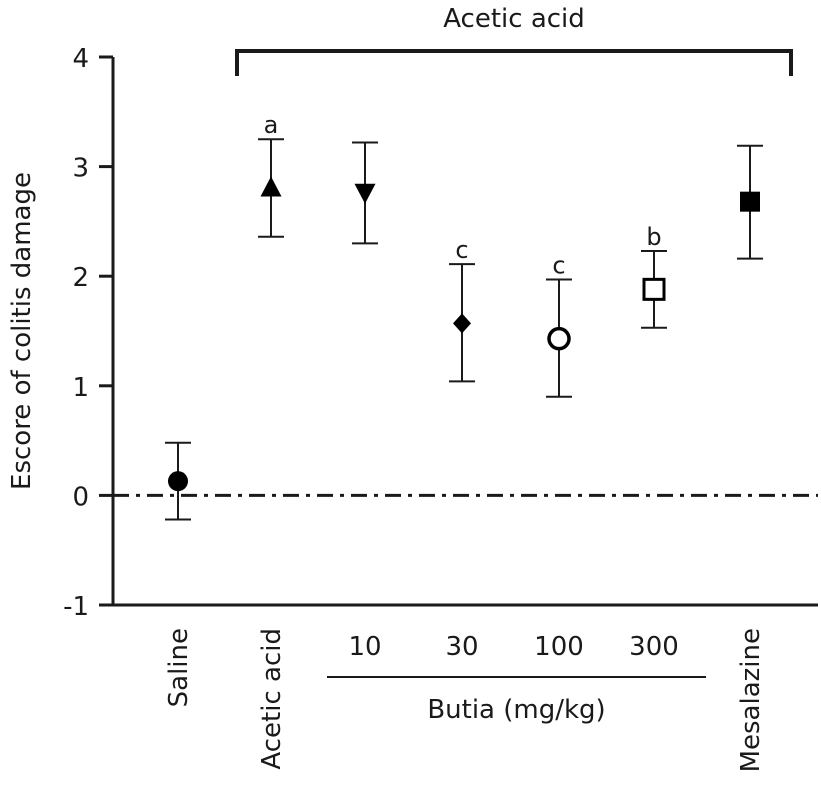 The width and height of the screenshot is (821, 788). I want to click on acetic-acid-bracket, so click(514, 62).